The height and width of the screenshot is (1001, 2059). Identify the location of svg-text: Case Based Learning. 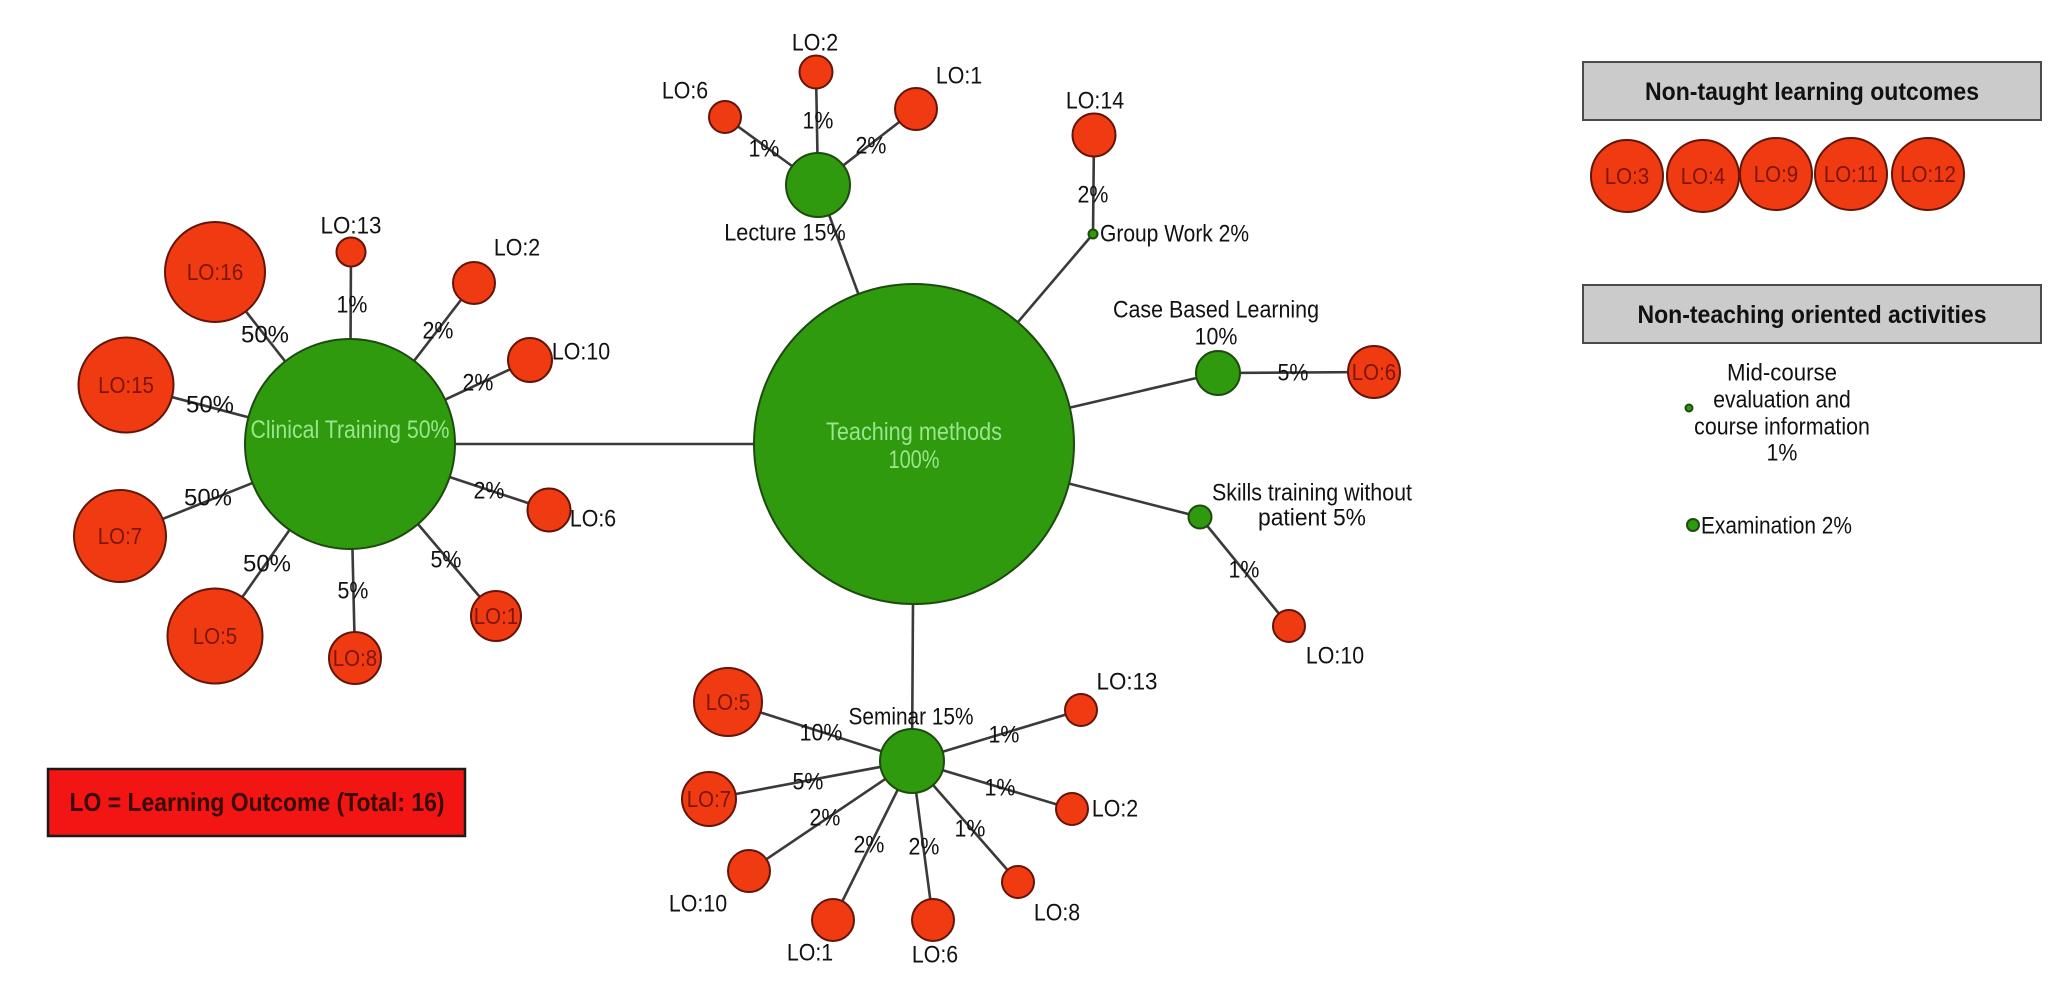
(1216, 310).